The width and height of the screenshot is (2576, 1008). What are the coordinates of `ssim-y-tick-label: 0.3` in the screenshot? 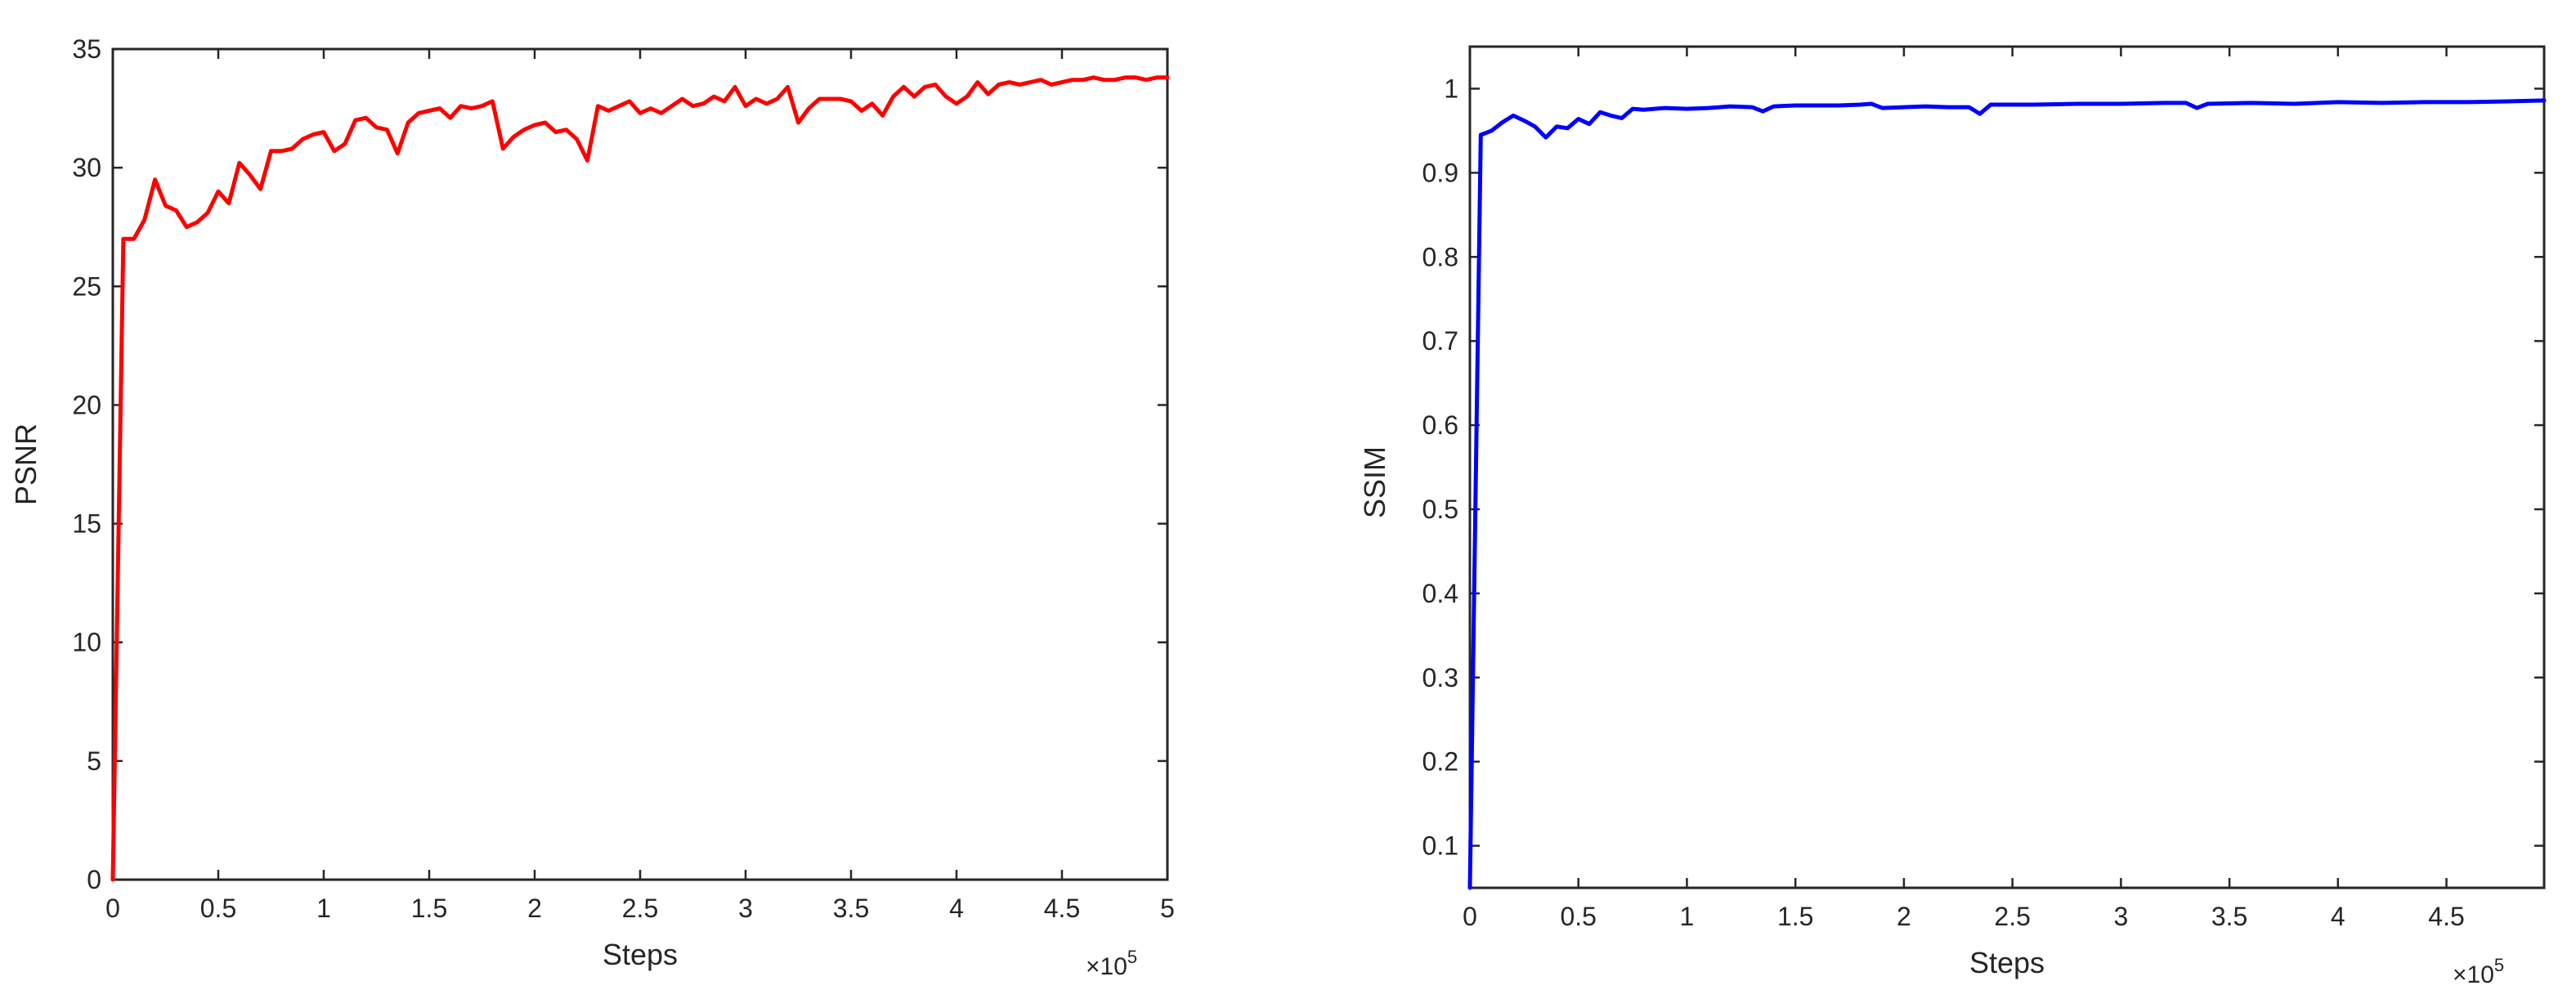 It's located at (1440, 678).